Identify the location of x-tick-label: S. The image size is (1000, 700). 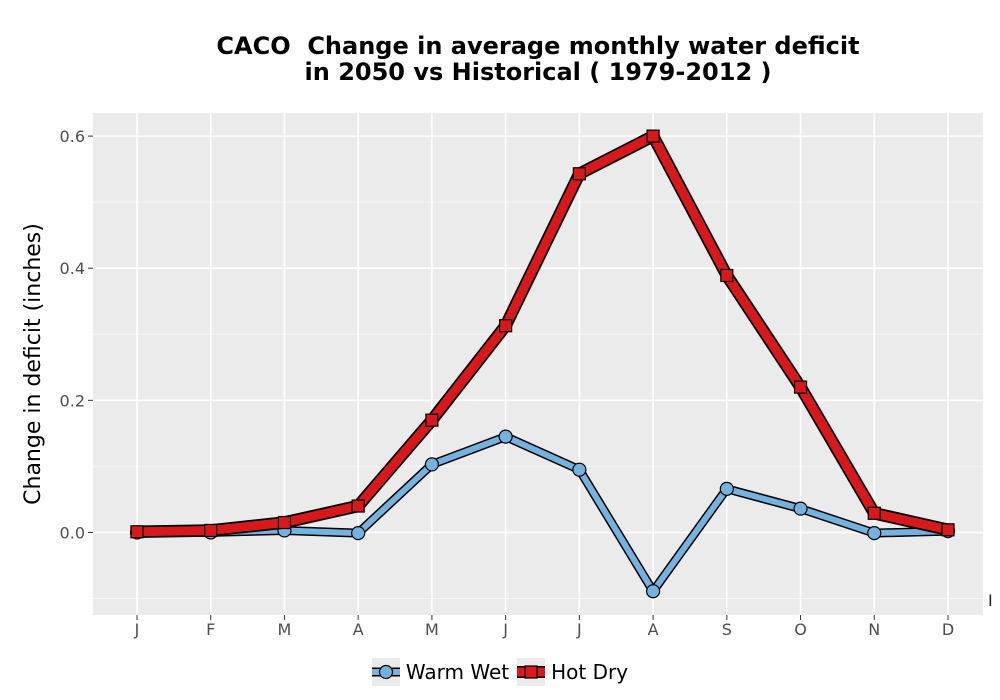
(727, 629).